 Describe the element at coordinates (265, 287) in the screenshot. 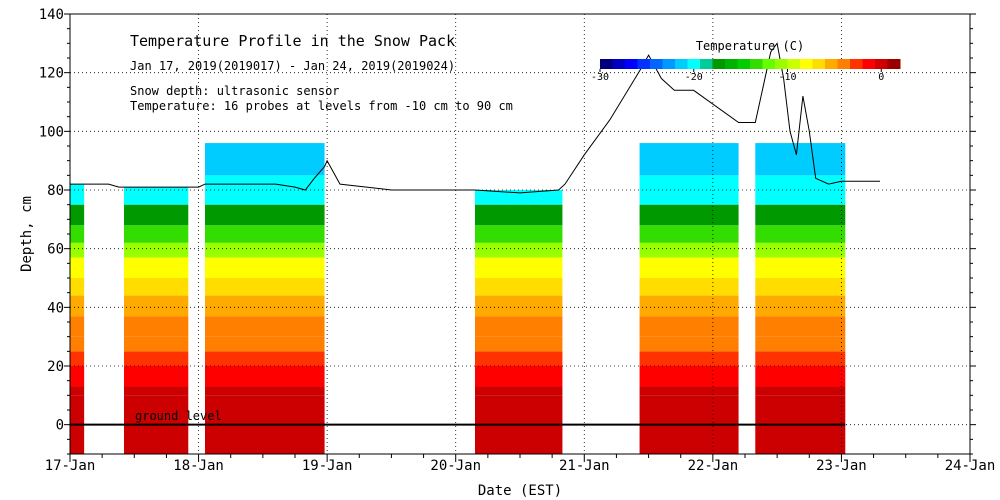

I see `heat-cell-seg2-band7` at that location.